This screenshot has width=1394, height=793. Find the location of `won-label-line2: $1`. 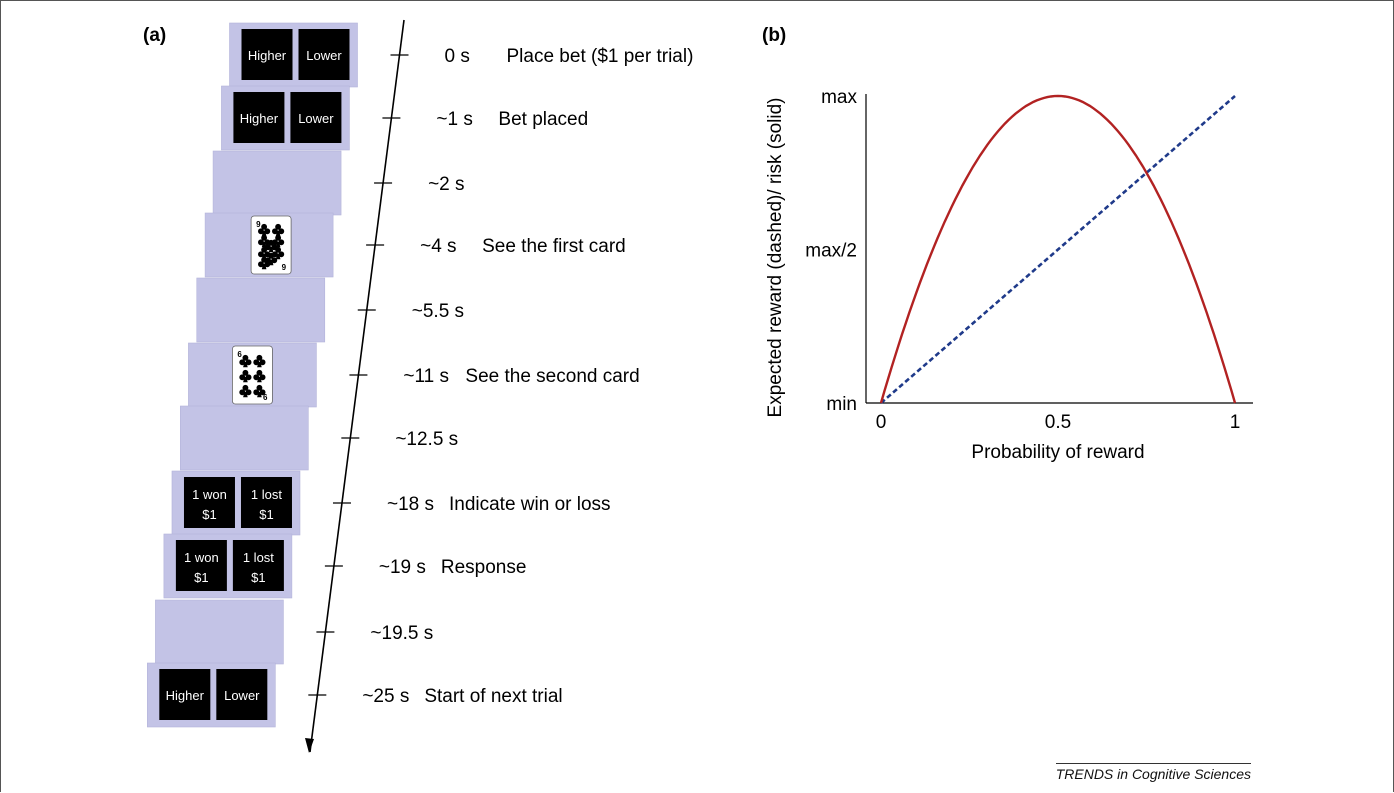

won-label-line2: $1 is located at coordinates (209, 514).